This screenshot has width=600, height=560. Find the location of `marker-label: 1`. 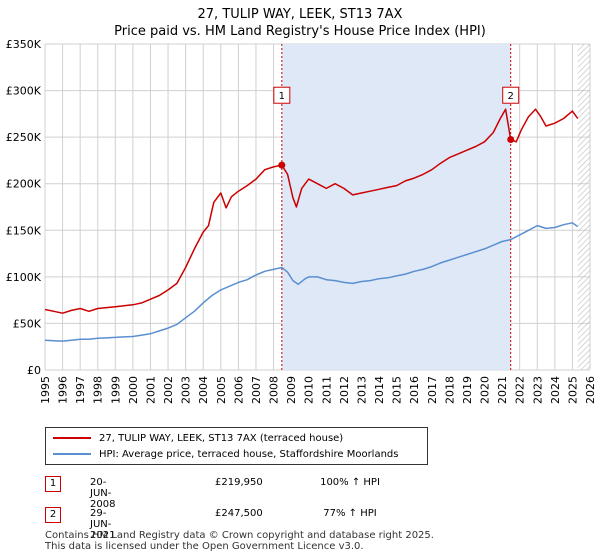

marker-label: 1 is located at coordinates (282, 96).